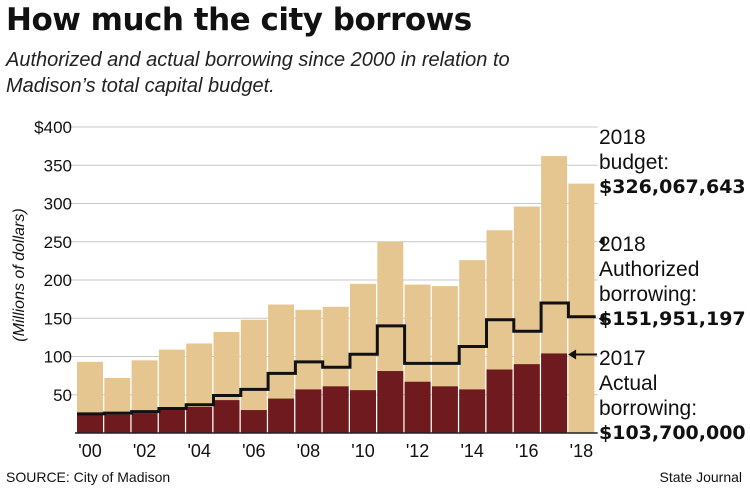  I want to click on x-tick-label-'12: '12, so click(417, 451).